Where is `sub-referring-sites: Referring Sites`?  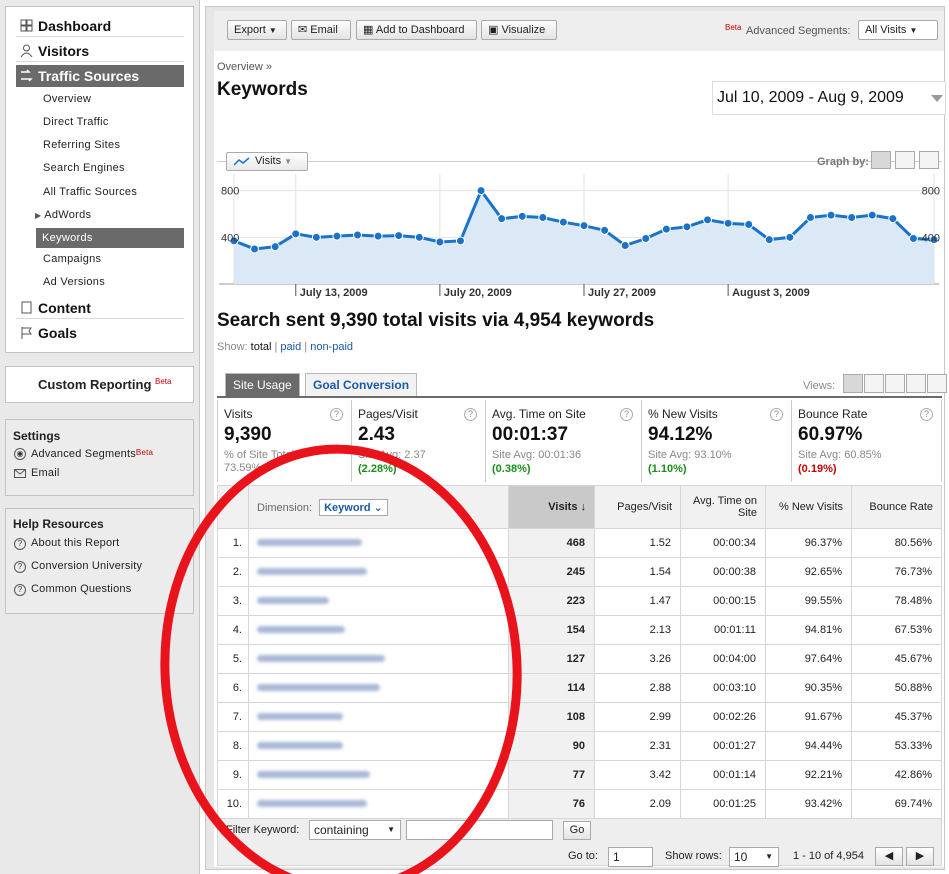 sub-referring-sites: Referring Sites is located at coordinates (82, 145).